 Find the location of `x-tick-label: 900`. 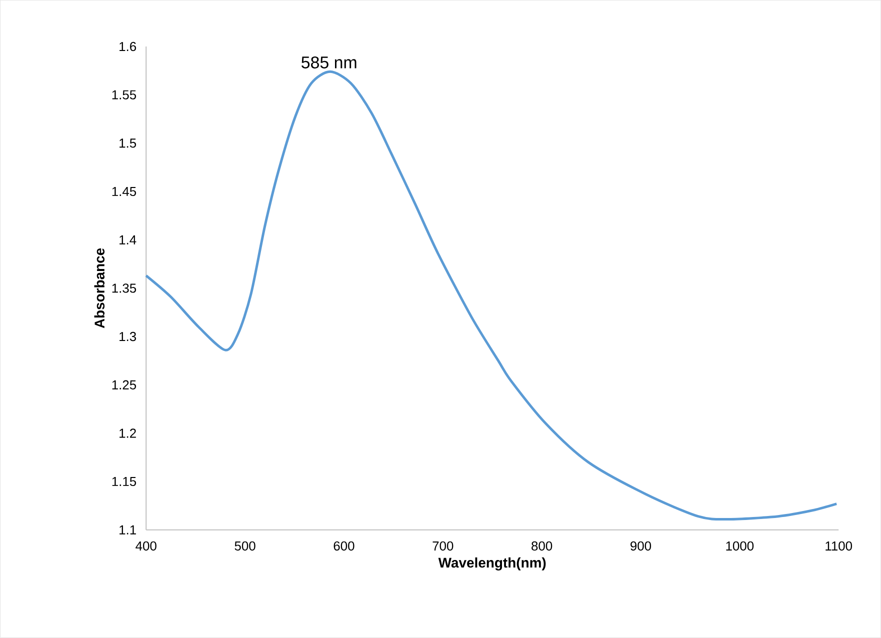

x-tick-label: 900 is located at coordinates (641, 546).